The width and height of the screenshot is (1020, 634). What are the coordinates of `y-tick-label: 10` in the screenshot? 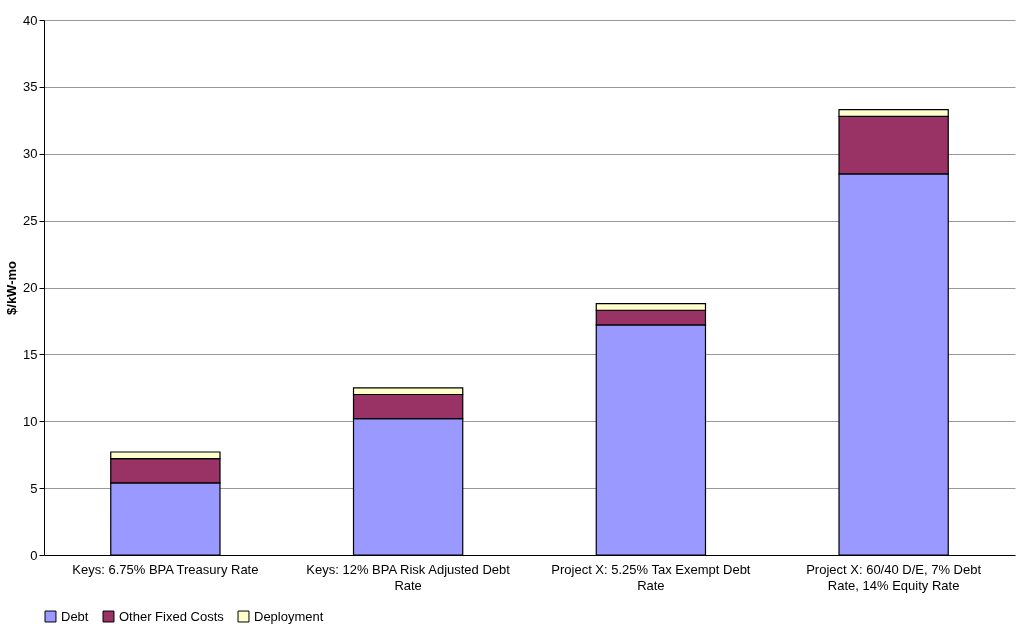 It's located at (30, 421).